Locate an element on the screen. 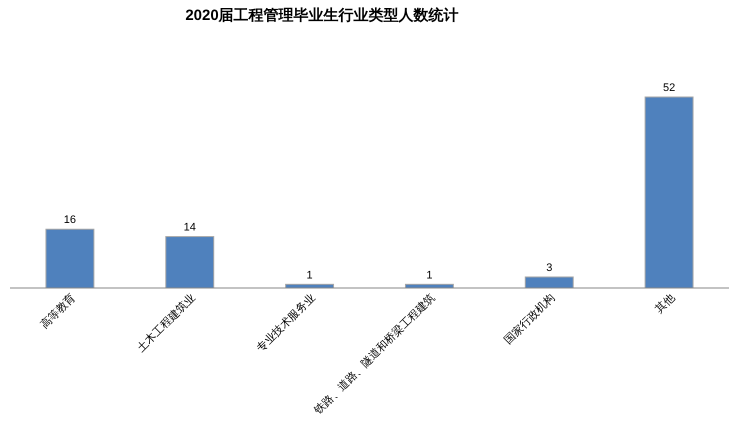 The width and height of the screenshot is (729, 435). data-label: 52 is located at coordinates (669, 88).